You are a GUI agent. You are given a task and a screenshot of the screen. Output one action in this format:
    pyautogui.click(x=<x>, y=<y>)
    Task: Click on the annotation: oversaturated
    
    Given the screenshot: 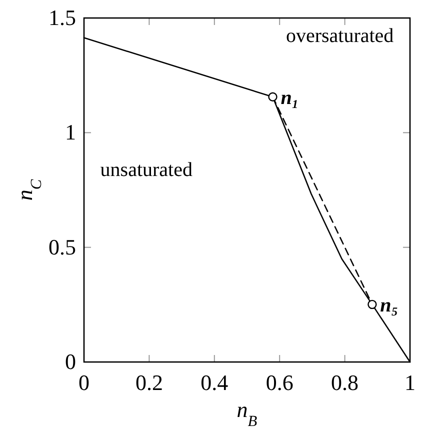 What is the action you would take?
    pyautogui.click(x=340, y=36)
    